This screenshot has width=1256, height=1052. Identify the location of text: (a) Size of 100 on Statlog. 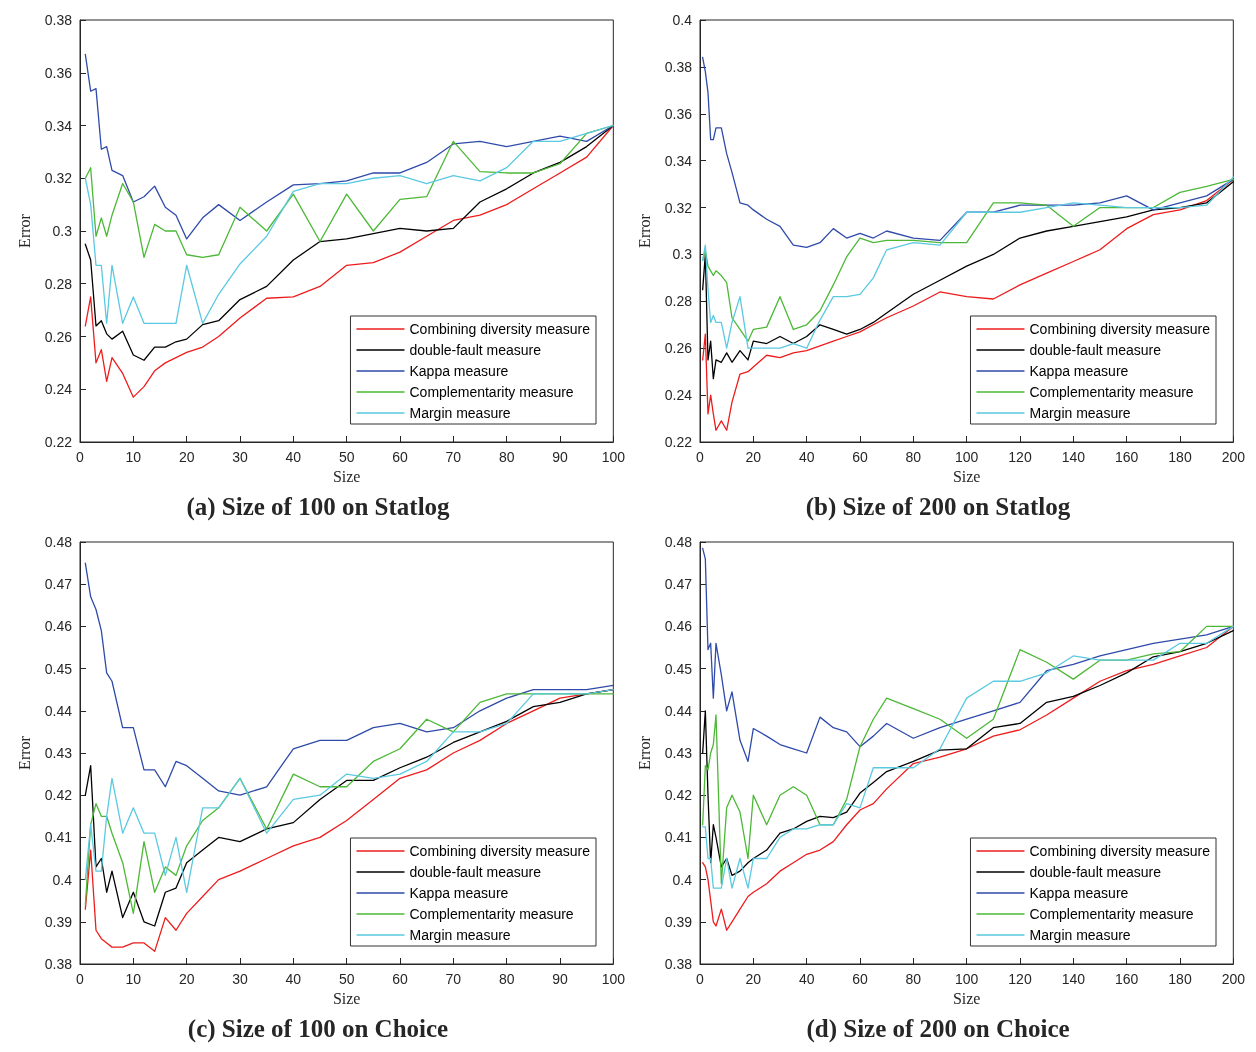
(318, 507).